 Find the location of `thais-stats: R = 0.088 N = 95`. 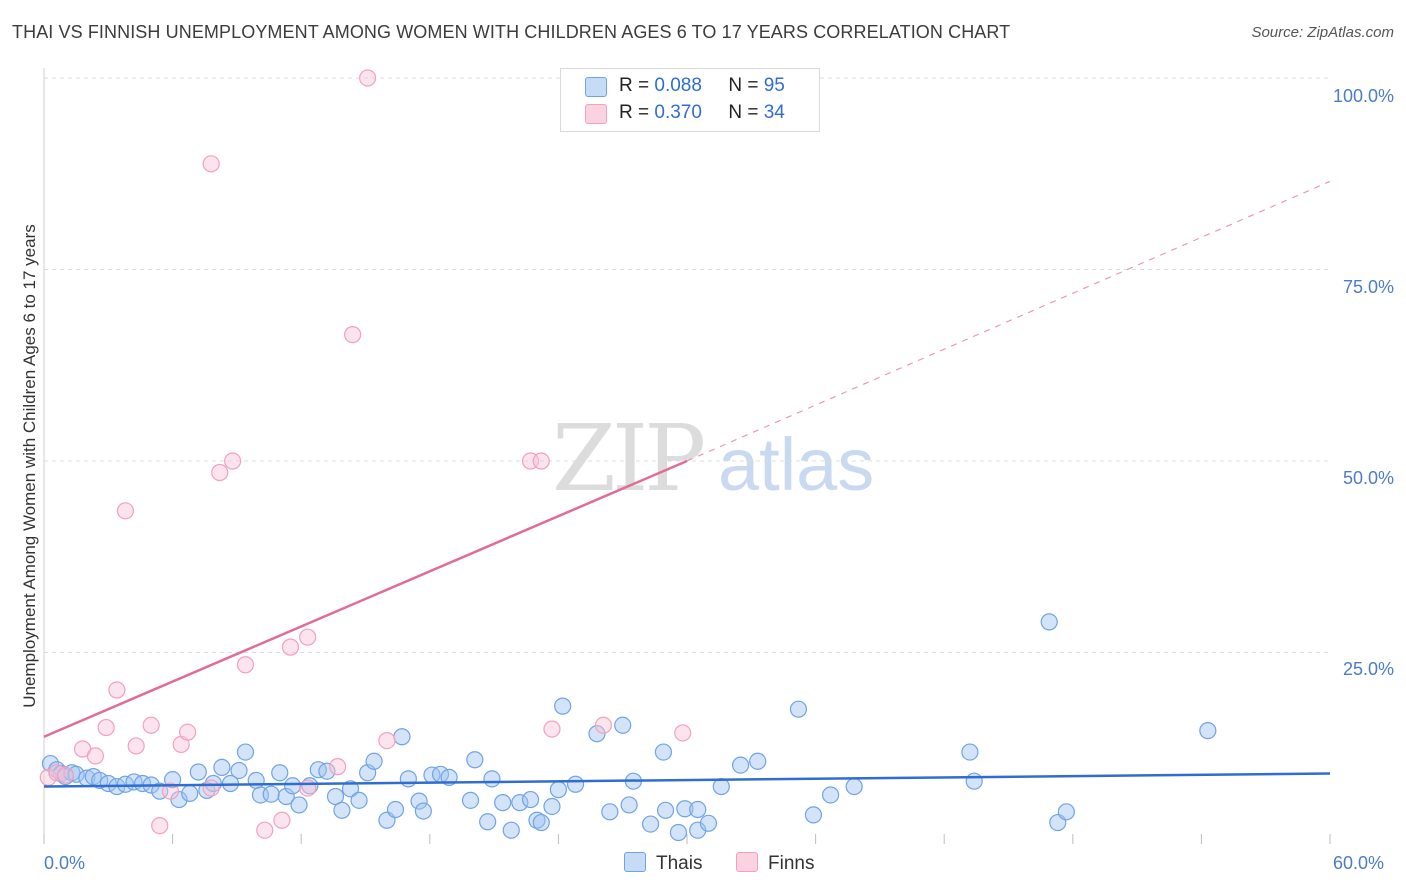

thais-stats: R = 0.088 N = 95 is located at coordinates (702, 86).